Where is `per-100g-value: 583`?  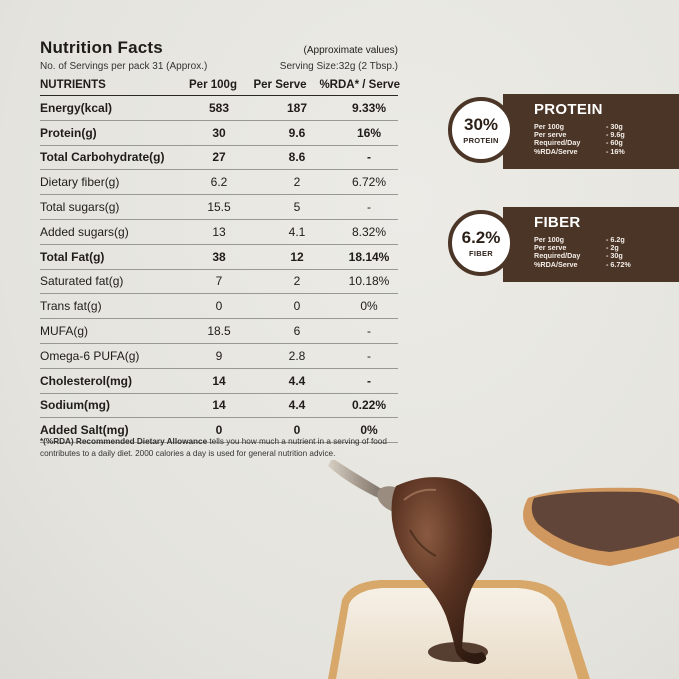 per-100g-value: 583 is located at coordinates (219, 107).